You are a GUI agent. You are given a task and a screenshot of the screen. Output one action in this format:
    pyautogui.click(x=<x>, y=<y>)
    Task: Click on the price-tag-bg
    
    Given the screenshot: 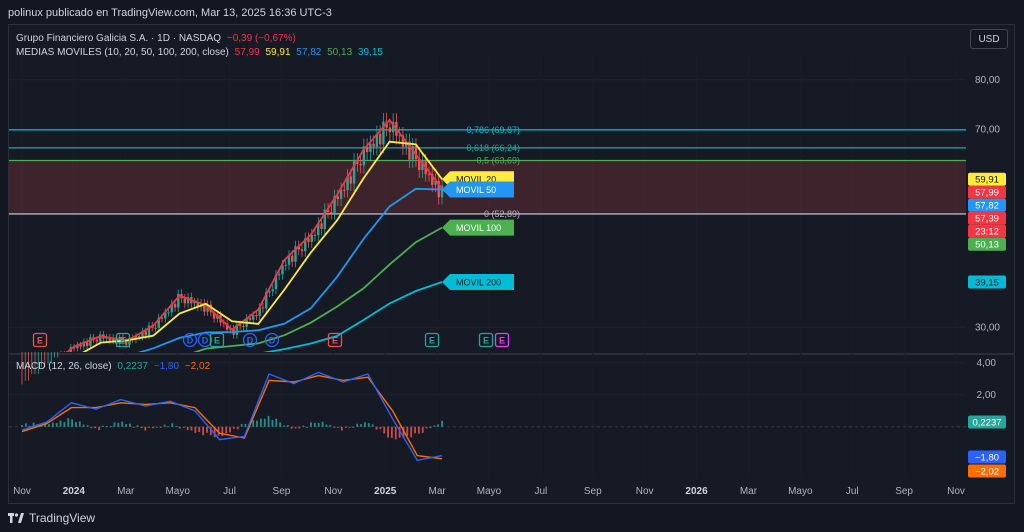 What is the action you would take?
    pyautogui.click(x=987, y=179)
    